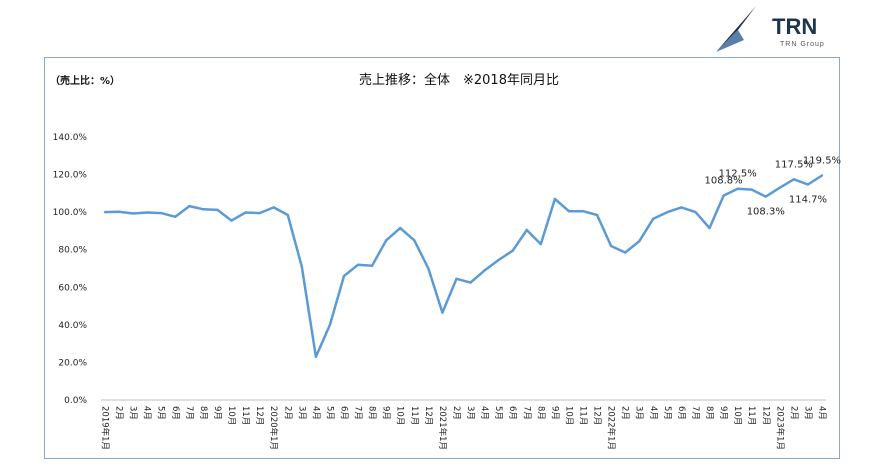  Describe the element at coordinates (766, 212) in the screenshot. I see `data-label: 108.3%` at that location.